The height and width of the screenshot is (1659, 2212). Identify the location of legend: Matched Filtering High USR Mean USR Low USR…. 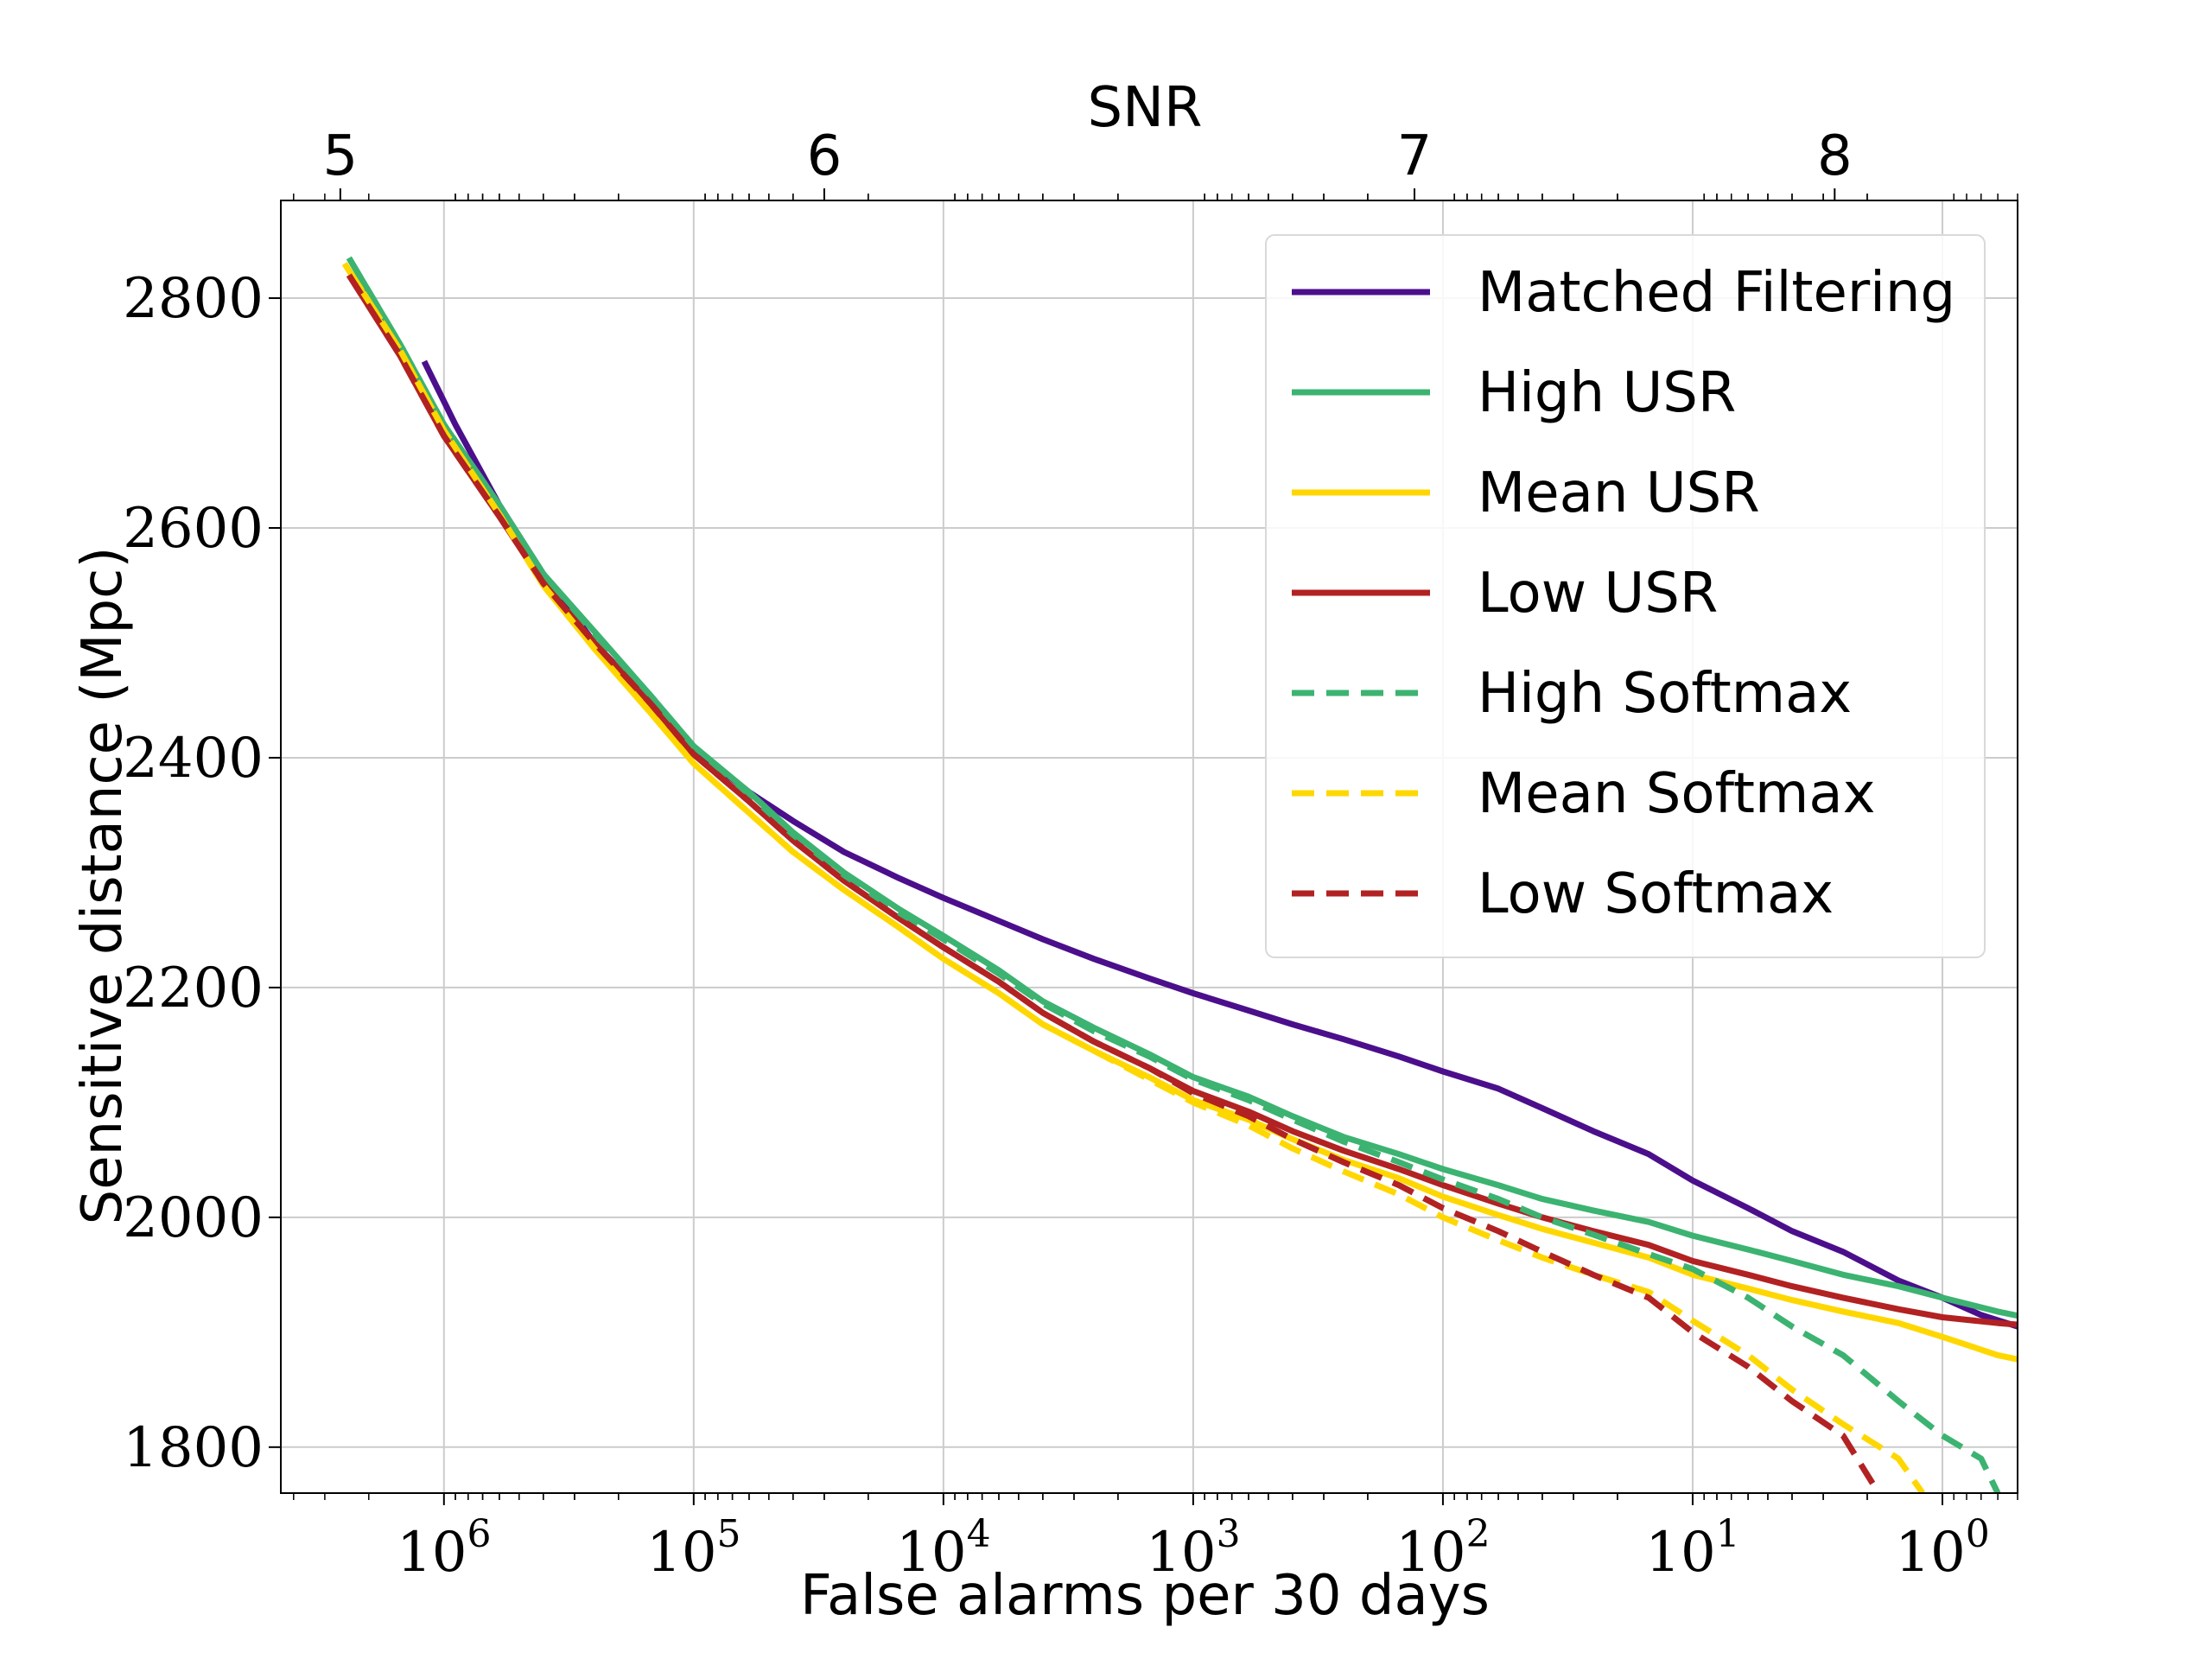
(1625, 596).